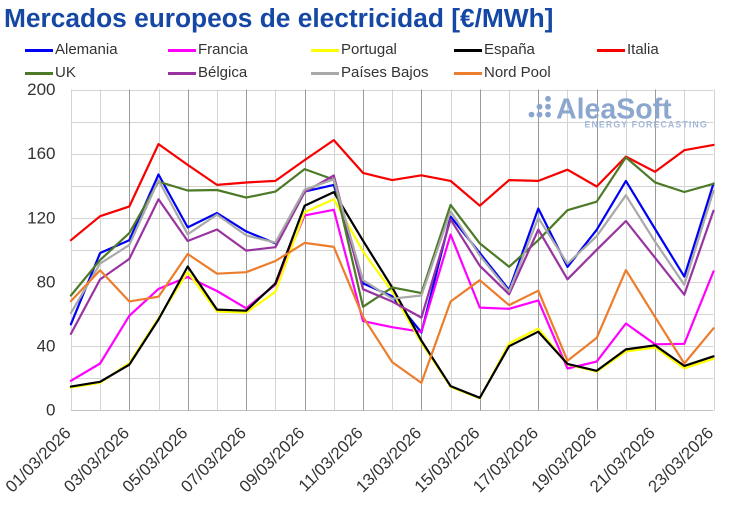 The height and width of the screenshot is (509, 730). What do you see at coordinates (50, 410) in the screenshot?
I see `svg-text: 0` at bounding box center [50, 410].